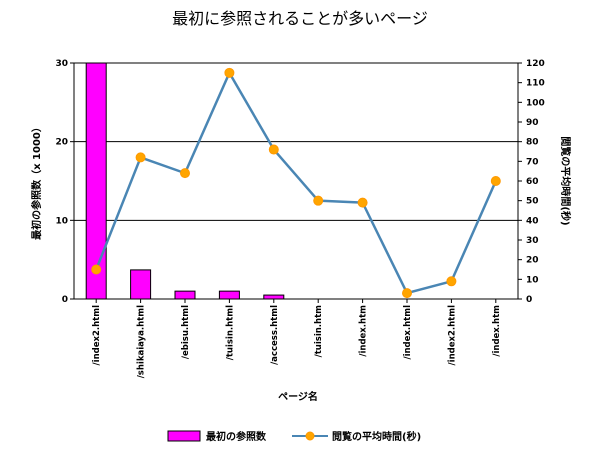 The image size is (600, 454). What do you see at coordinates (142, 341) in the screenshot?
I see `x-axis-tick-label: /shikaiaya.html` at bounding box center [142, 341].